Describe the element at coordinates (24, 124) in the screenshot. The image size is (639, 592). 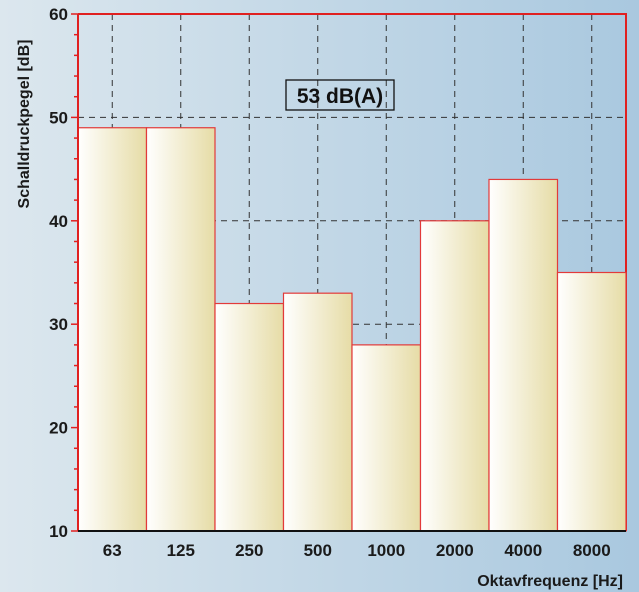
I see `y-axis-title: Schalldruckpegel [dB]` at that location.